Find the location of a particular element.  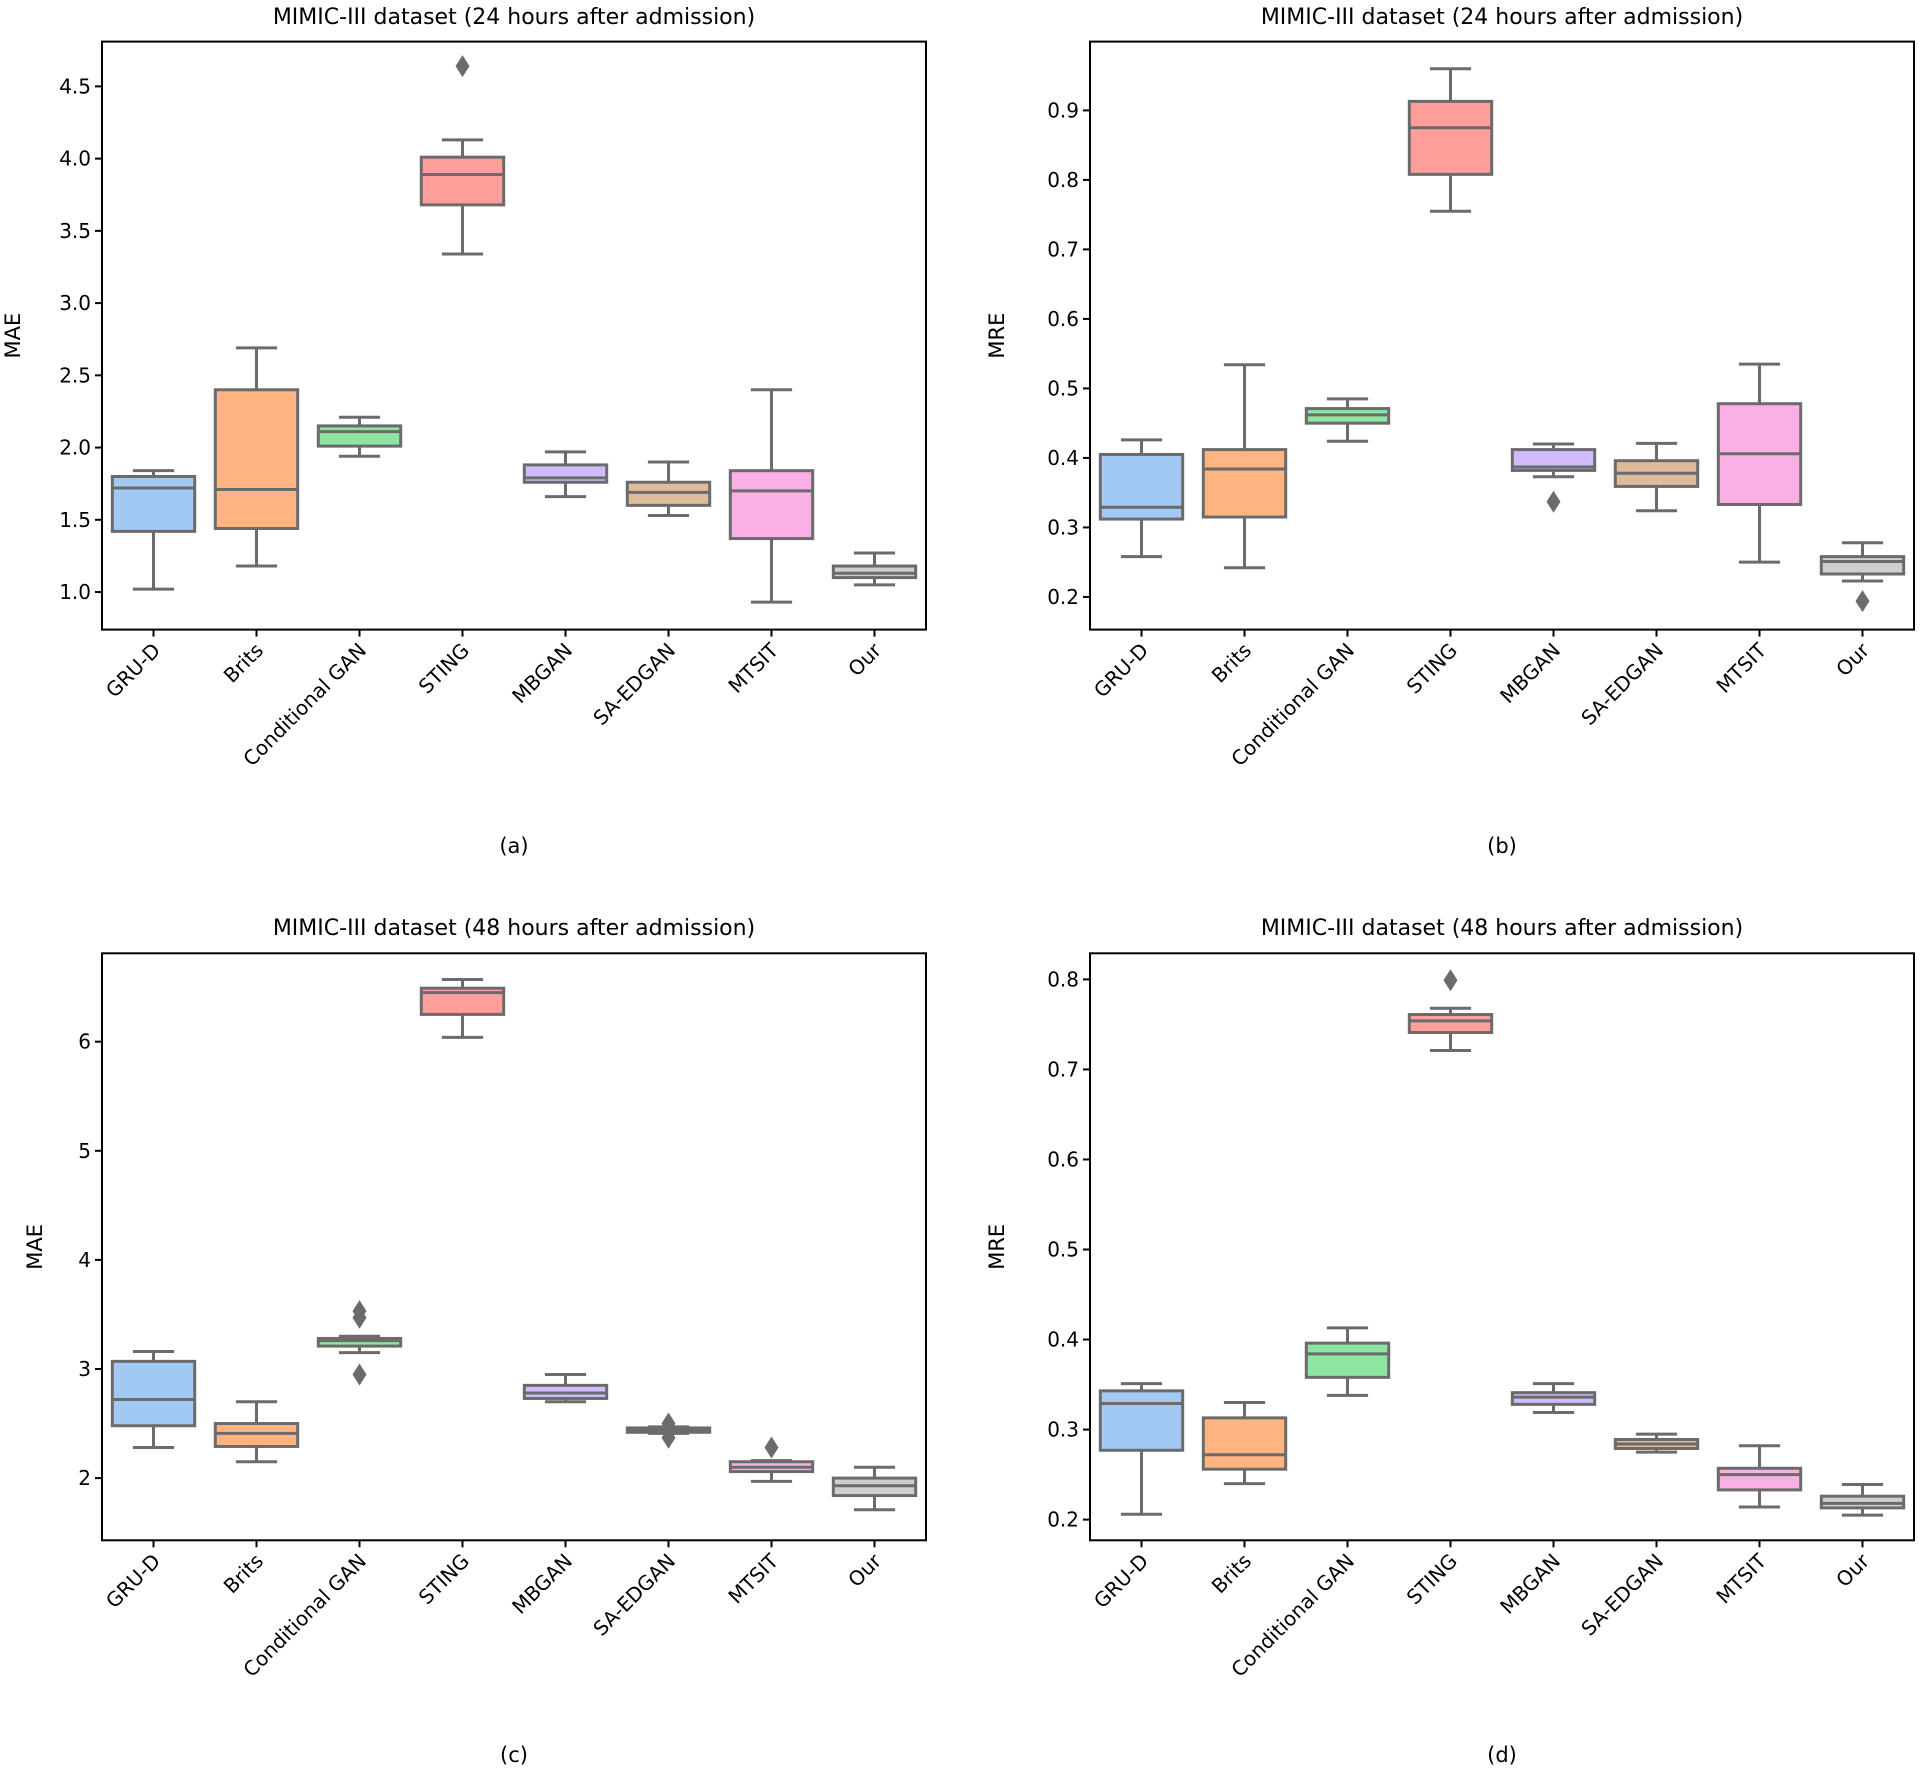

y-tick-label: 0.4 is located at coordinates (1063, 458).